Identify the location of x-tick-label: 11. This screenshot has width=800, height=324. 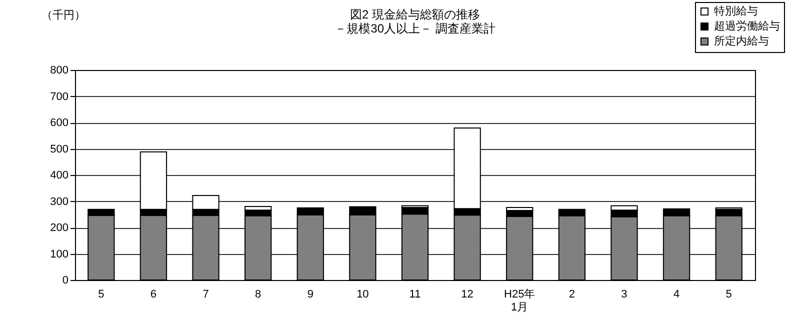
(415, 294).